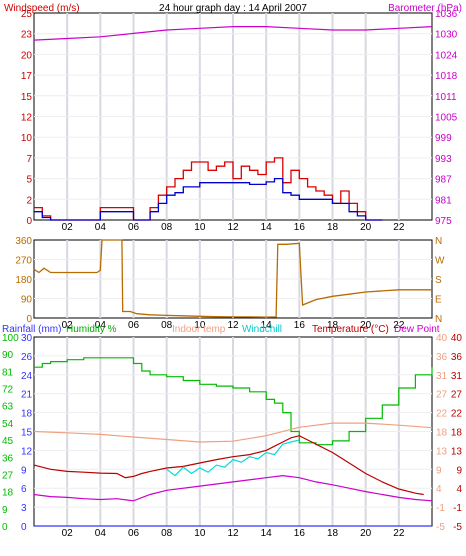 The width and height of the screenshot is (466, 556). What do you see at coordinates (27, 14) in the screenshot?
I see `y-tick-label: 25` at bounding box center [27, 14].